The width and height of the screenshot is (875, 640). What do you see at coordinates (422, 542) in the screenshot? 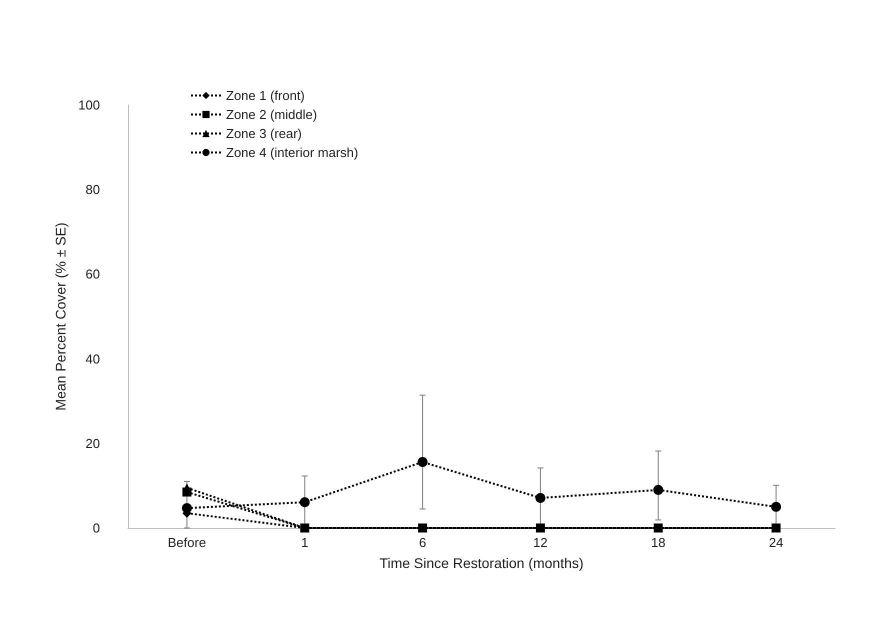
I see `x-tick-label: 6` at bounding box center [422, 542].